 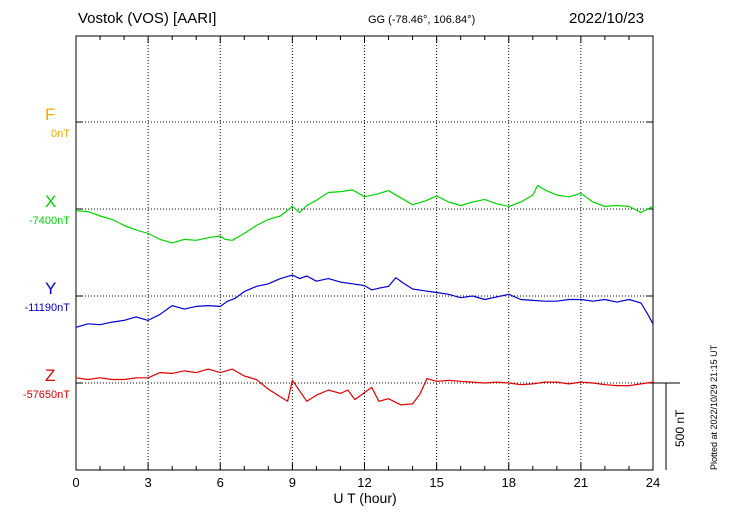 I want to click on x-axis-label: U T (hour), so click(x=365, y=498).